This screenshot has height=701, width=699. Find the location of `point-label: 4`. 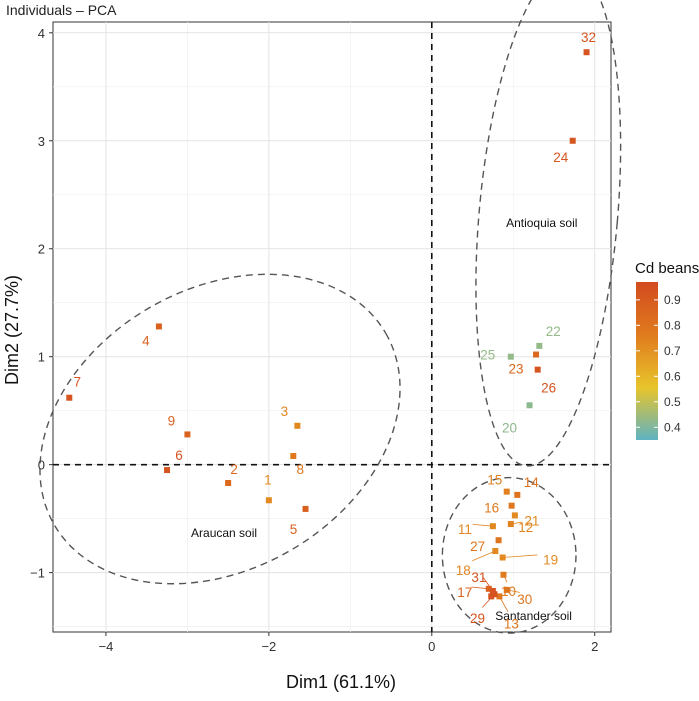

point-label: 4 is located at coordinates (146, 340).